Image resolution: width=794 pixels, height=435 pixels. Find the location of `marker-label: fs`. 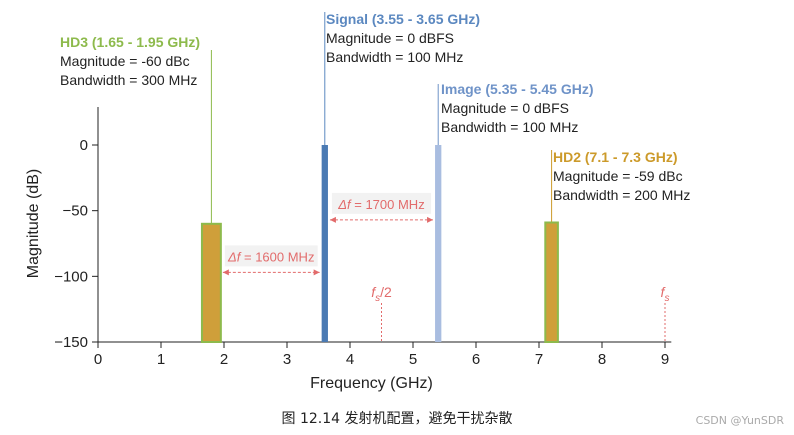

marker-label: fs is located at coordinates (665, 294).